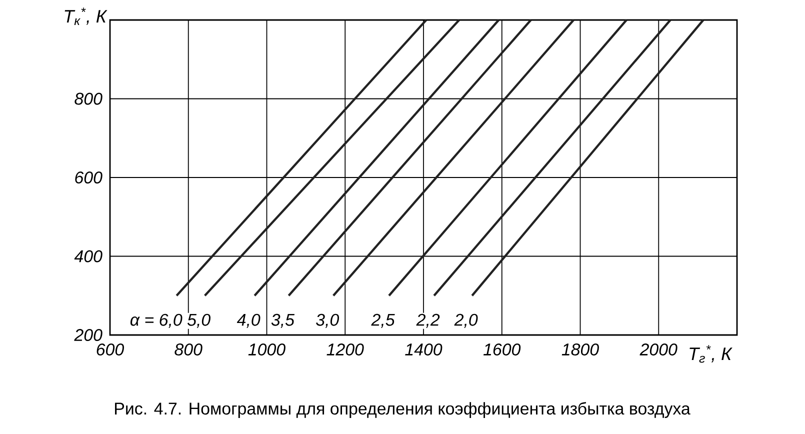 The image size is (805, 434). I want to click on series-label: 5,0, so click(198, 321).